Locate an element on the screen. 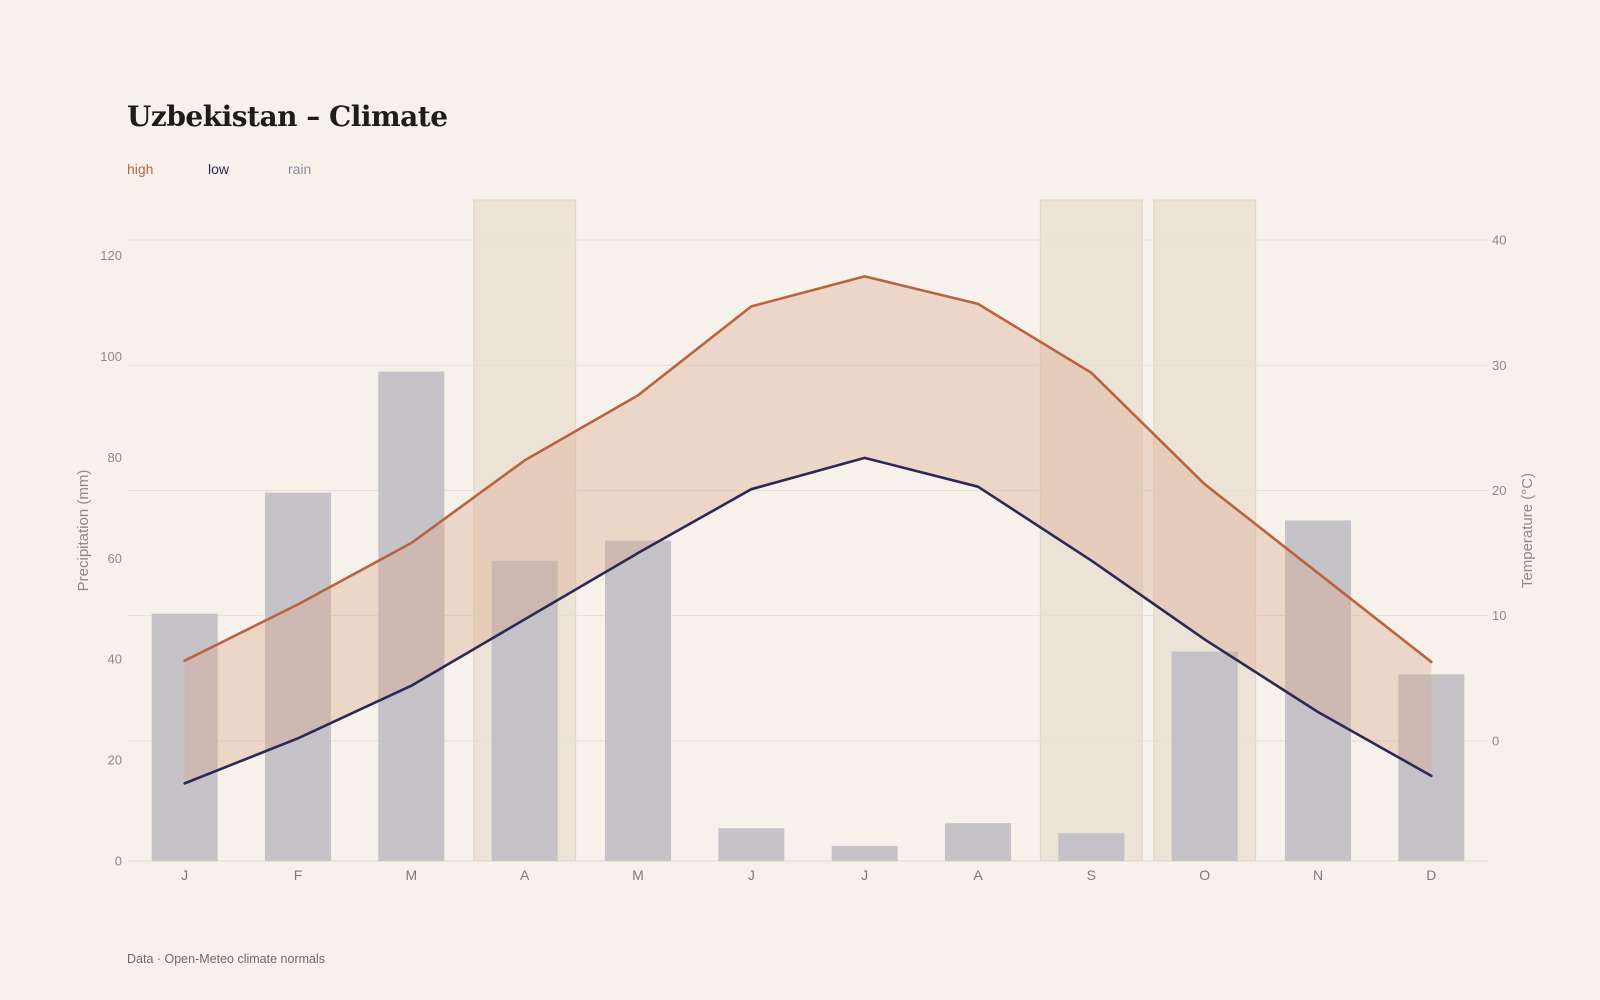 The height and width of the screenshot is (1000, 1600). y-right-tick-label: 30 is located at coordinates (1499, 365).